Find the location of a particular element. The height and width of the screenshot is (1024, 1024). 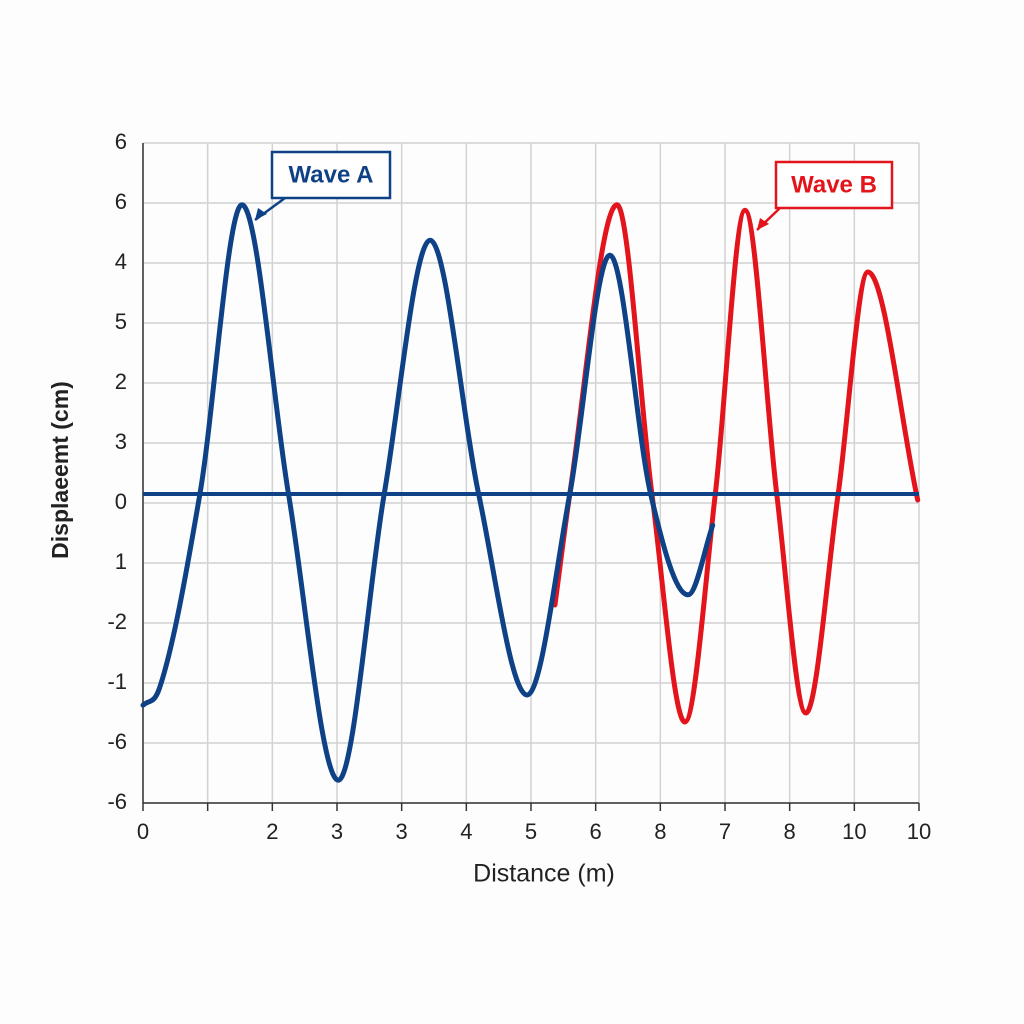

x-tick-label: 6 is located at coordinates (596, 831).